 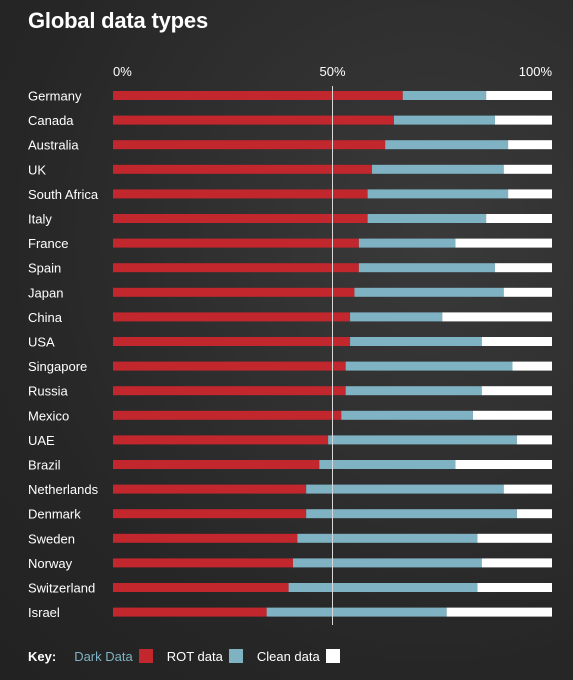 I want to click on category-label: China, so click(x=45, y=317).